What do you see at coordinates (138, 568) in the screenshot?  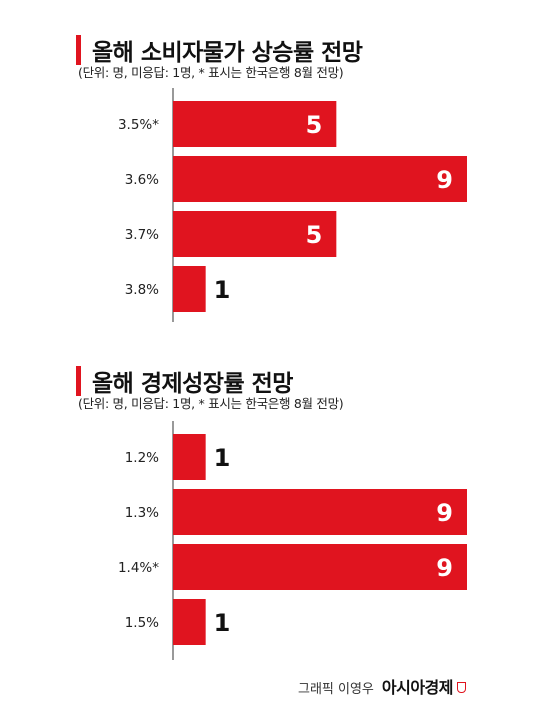 I see `category-tick-label: 1.4%*` at bounding box center [138, 568].